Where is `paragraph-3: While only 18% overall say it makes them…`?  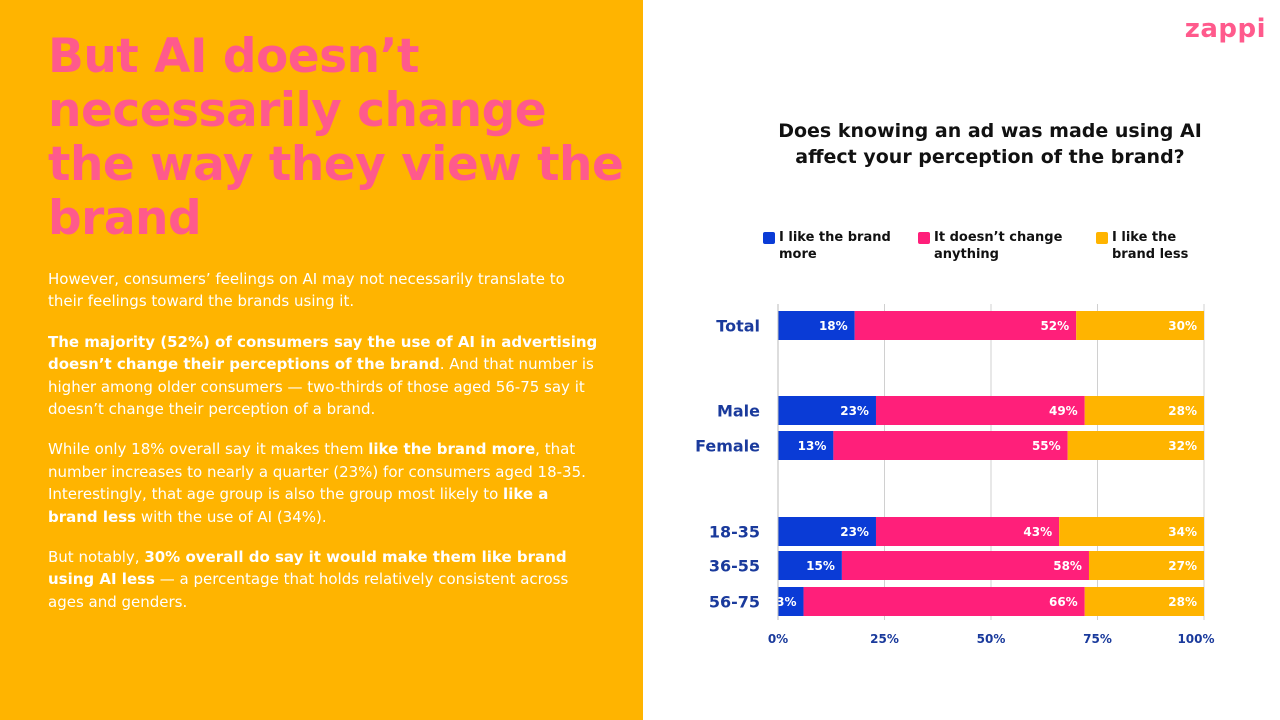 paragraph-3: While only 18% overall say it makes them… is located at coordinates (323, 483).